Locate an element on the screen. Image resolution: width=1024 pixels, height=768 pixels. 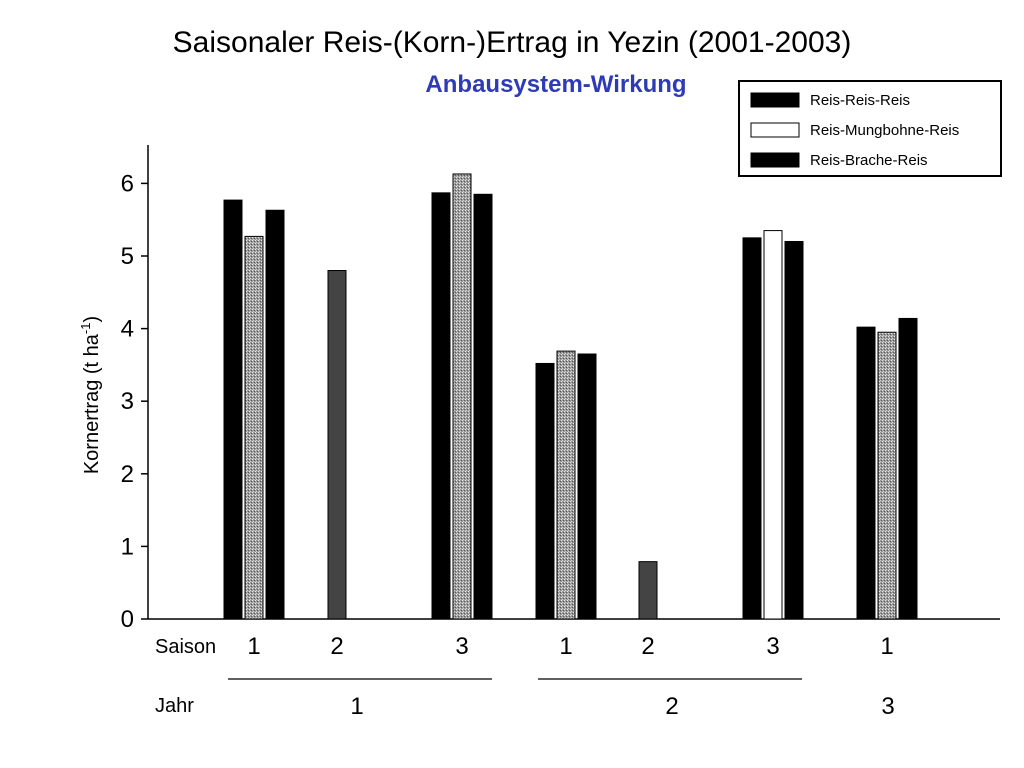
year-label: 1 is located at coordinates (356, 706).